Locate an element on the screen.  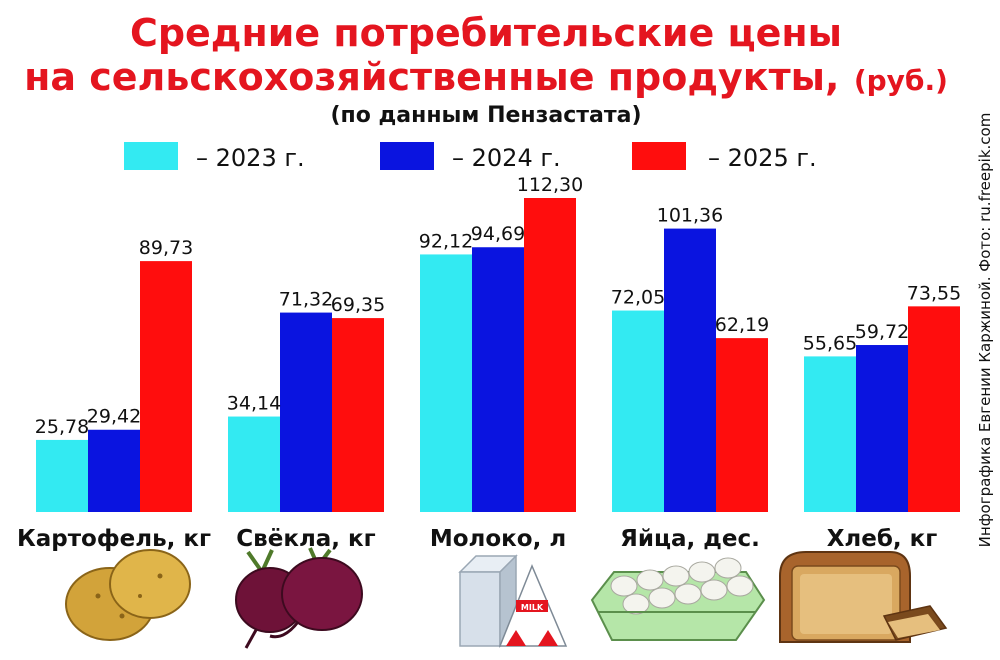
value-label-1-1: 71,32 is located at coordinates (306, 300).